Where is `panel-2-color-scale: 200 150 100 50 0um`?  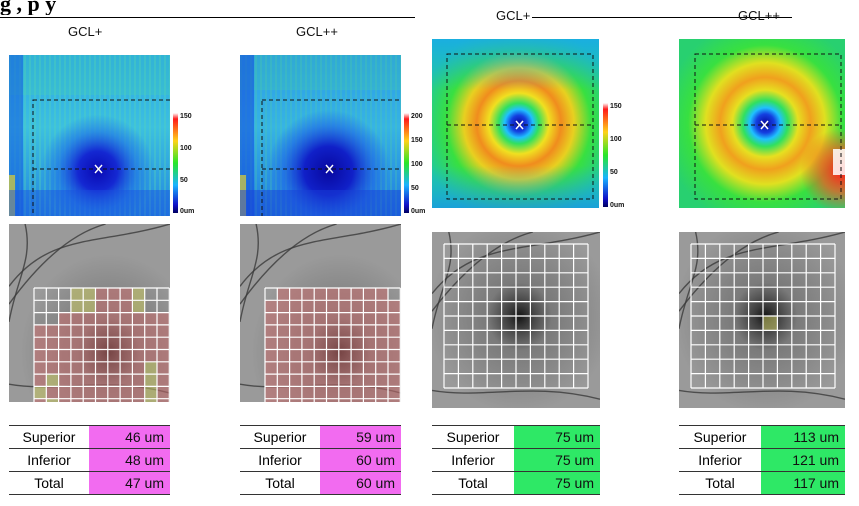
panel-2-color-scale: 200 150 100 50 0um is located at coordinates (418, 165).